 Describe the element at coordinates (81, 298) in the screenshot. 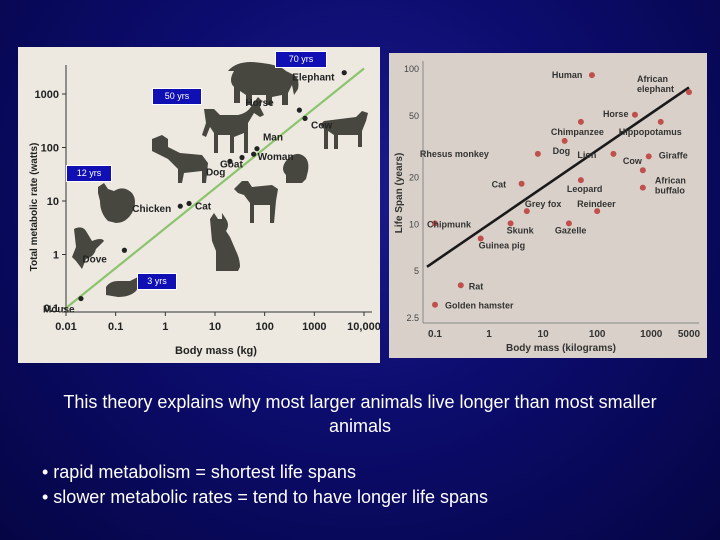

I see `point-mouse` at that location.